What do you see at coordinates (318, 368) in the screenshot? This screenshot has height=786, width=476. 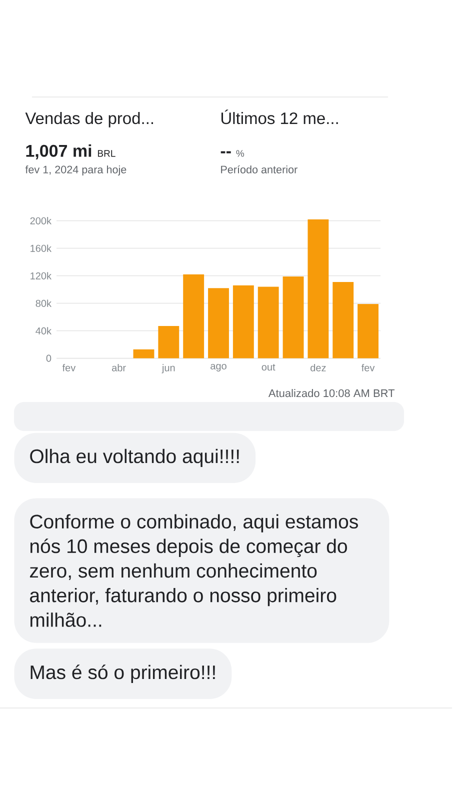 I see `x-tick-label: dez` at bounding box center [318, 368].